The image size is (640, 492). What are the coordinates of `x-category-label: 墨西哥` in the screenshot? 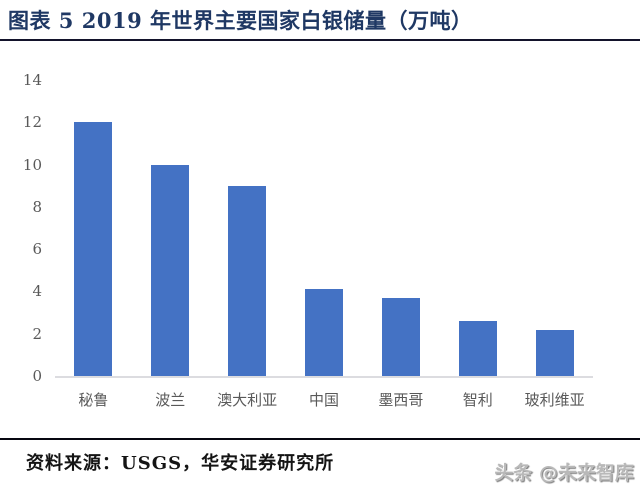 It's located at (401, 400).